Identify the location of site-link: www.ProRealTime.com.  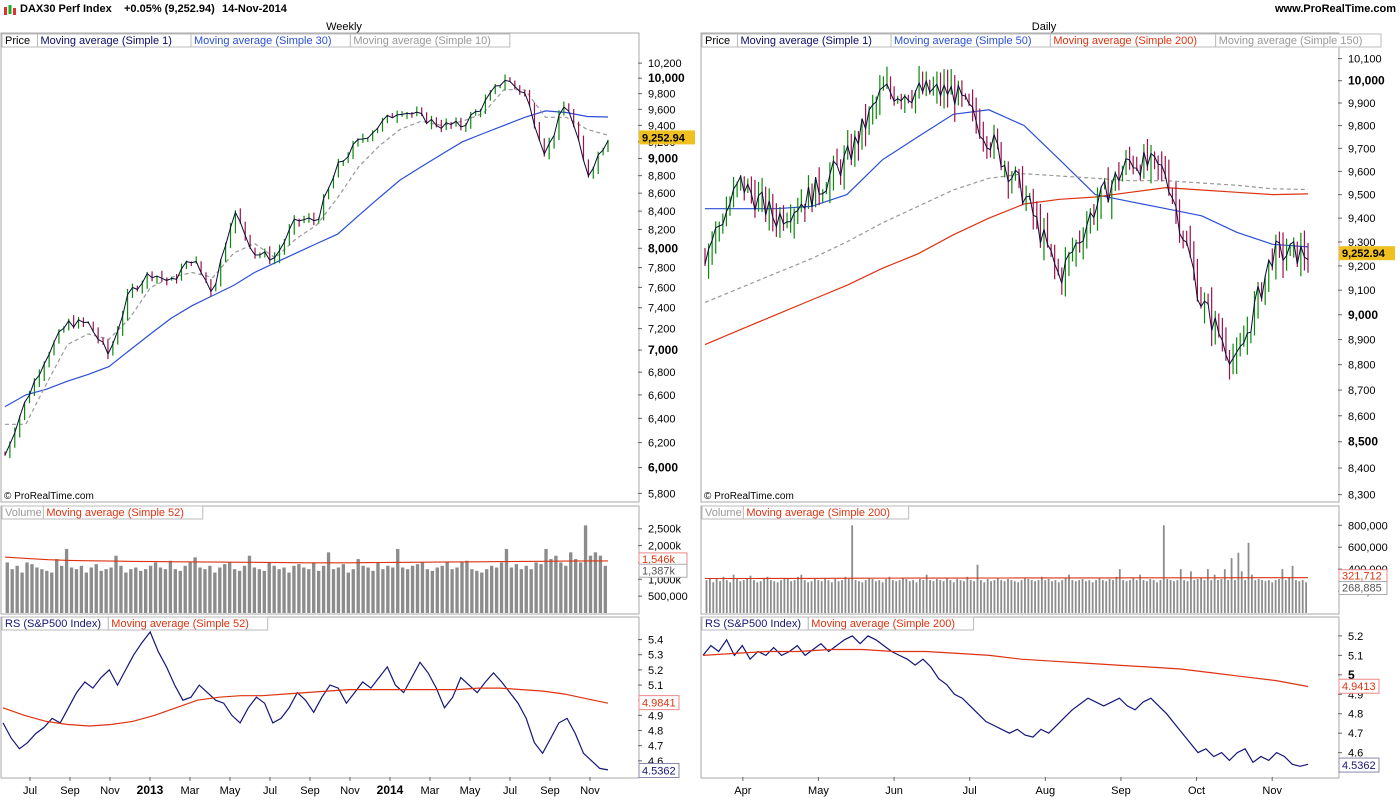
(1335, 9).